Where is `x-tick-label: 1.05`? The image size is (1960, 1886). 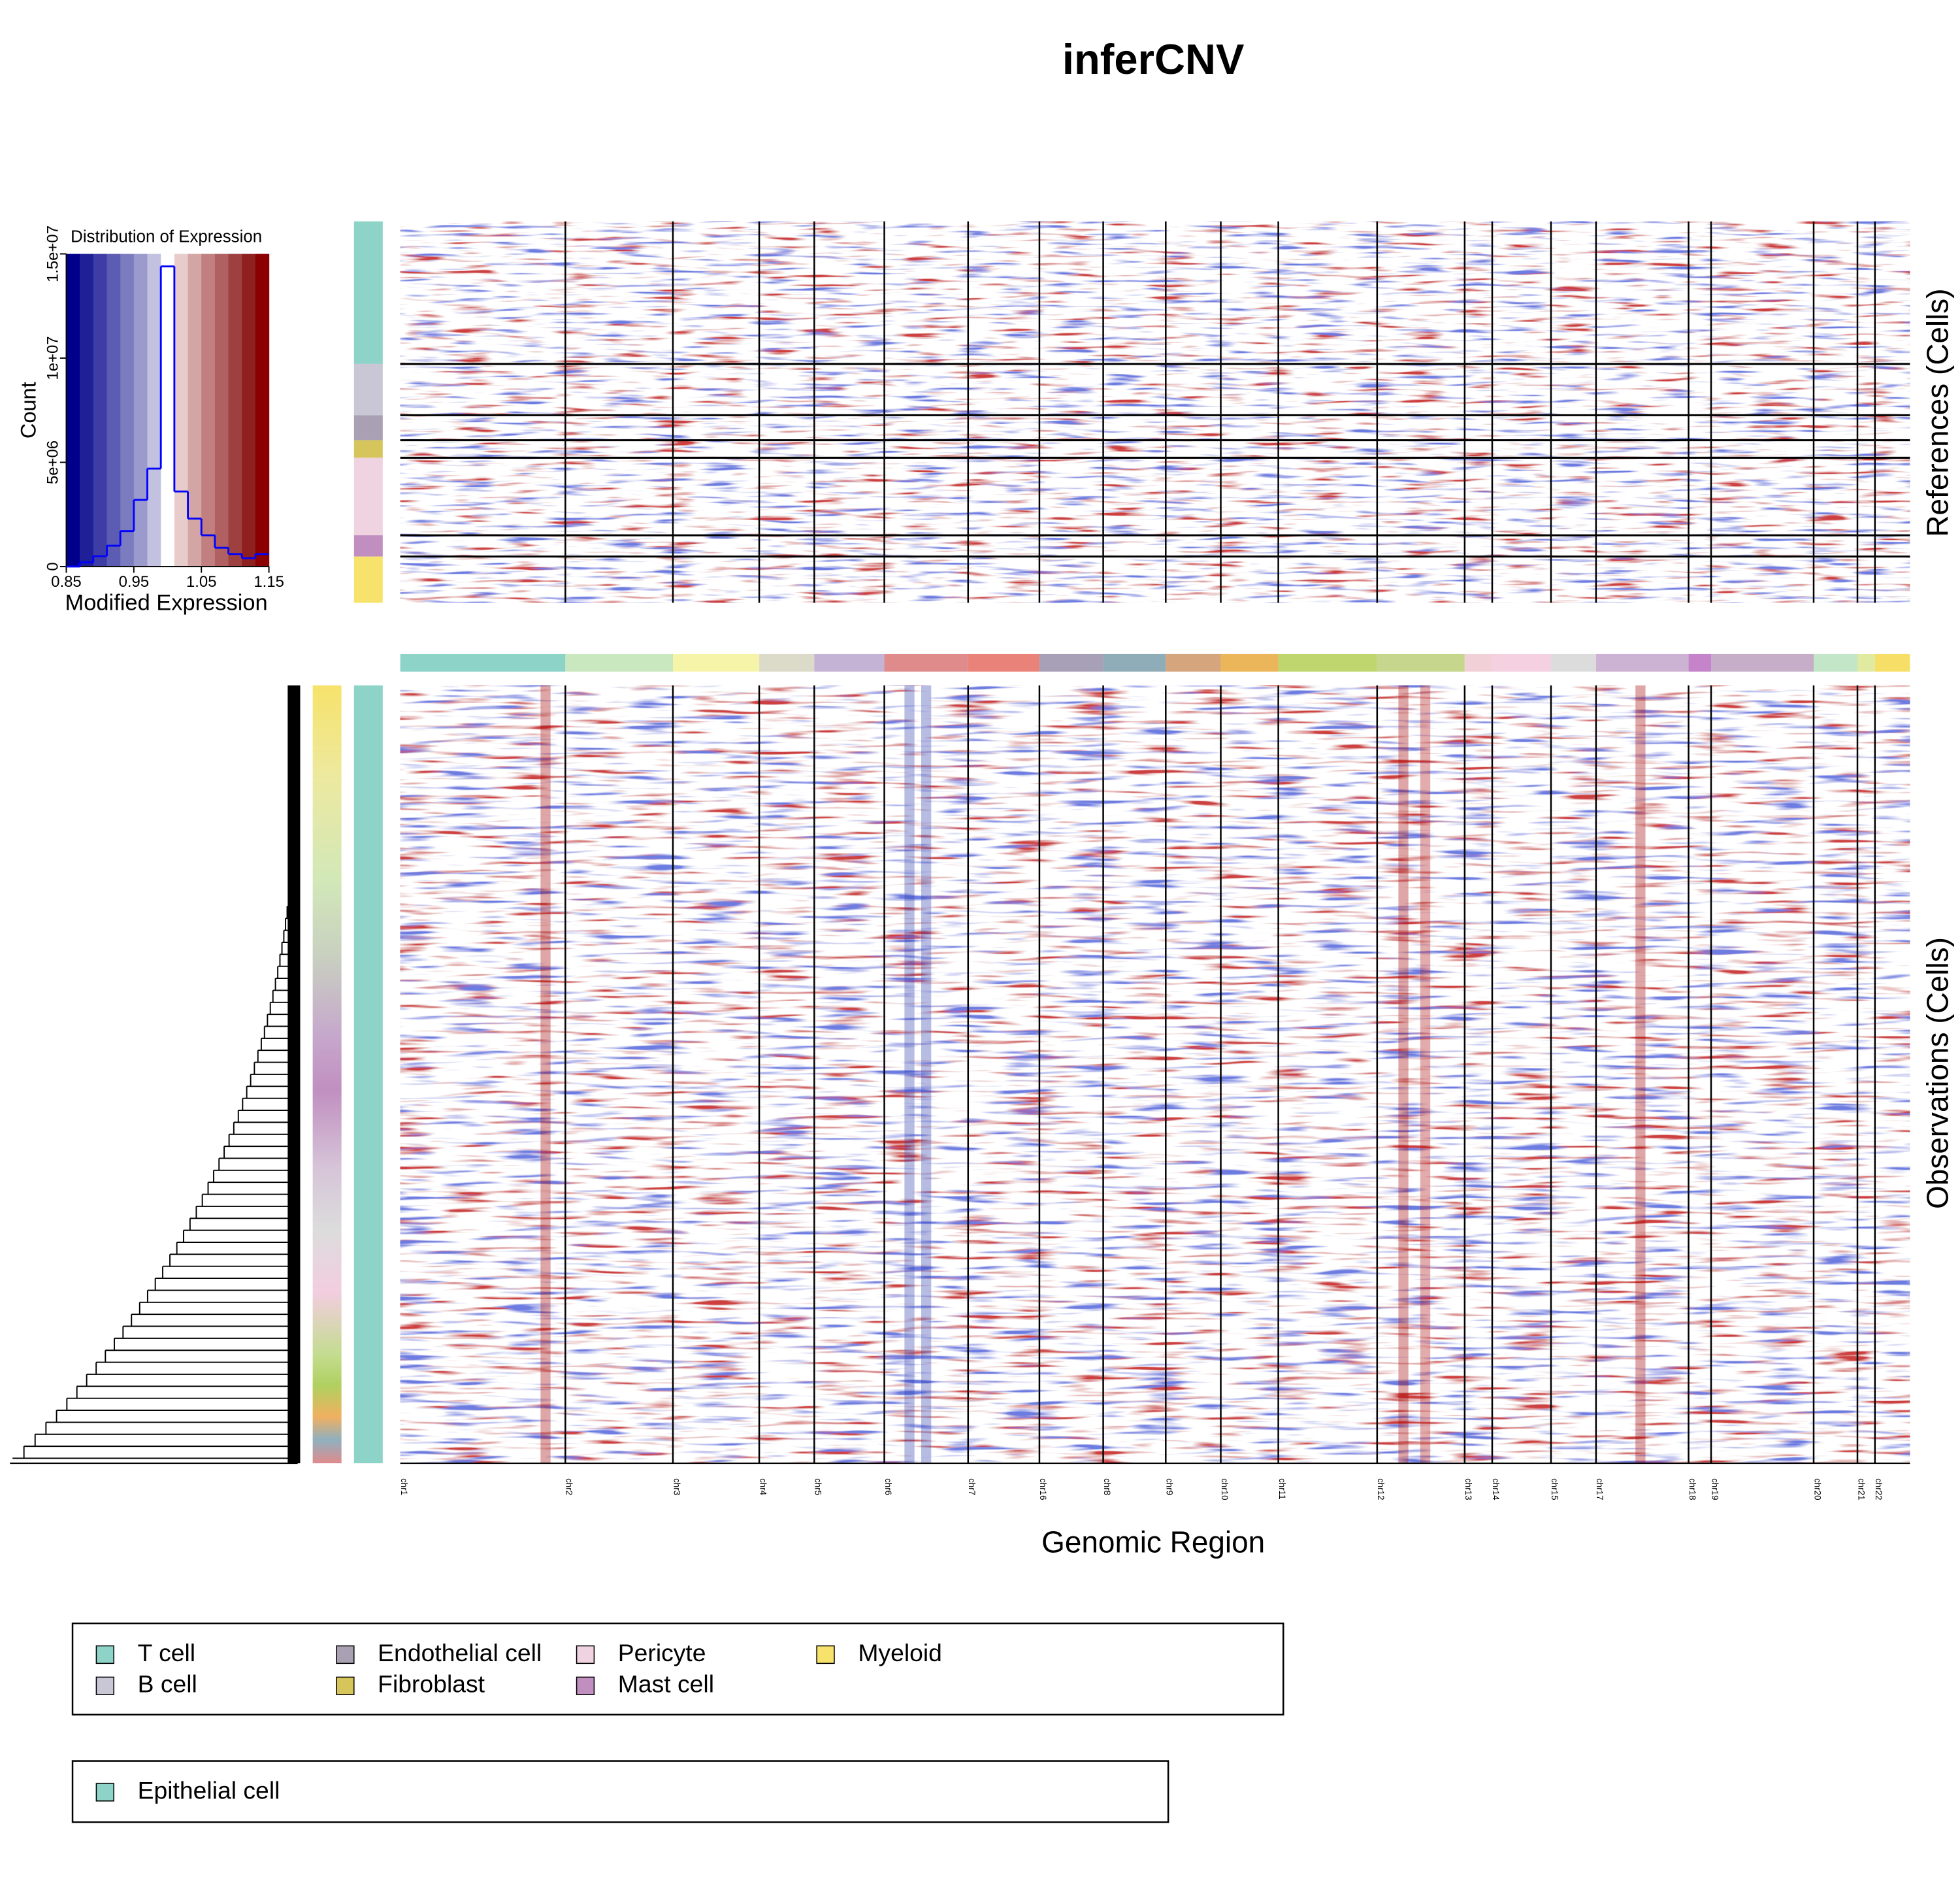 x-tick-label: 1.05 is located at coordinates (201, 582).